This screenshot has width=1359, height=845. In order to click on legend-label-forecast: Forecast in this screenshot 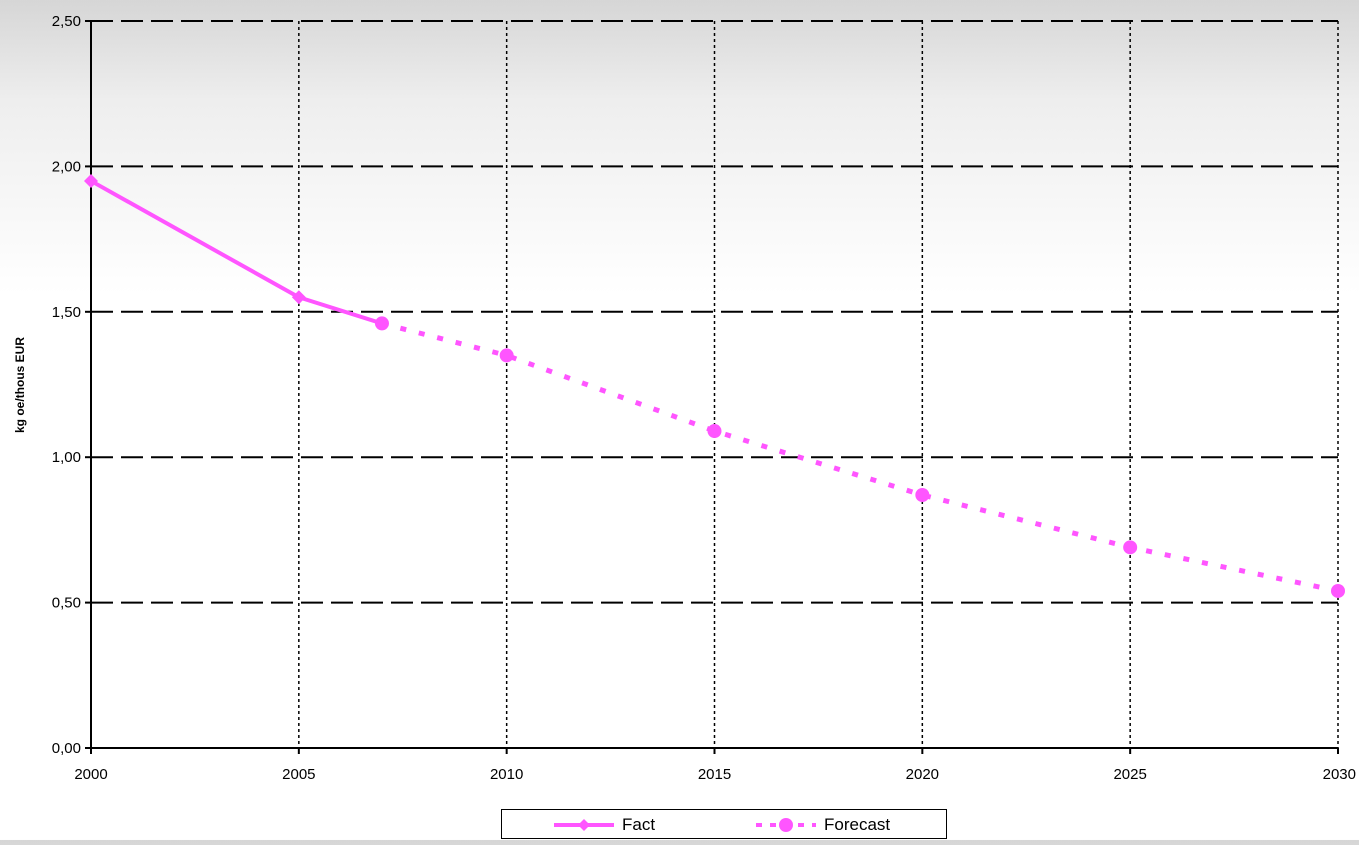, I will do `click(857, 824)`.